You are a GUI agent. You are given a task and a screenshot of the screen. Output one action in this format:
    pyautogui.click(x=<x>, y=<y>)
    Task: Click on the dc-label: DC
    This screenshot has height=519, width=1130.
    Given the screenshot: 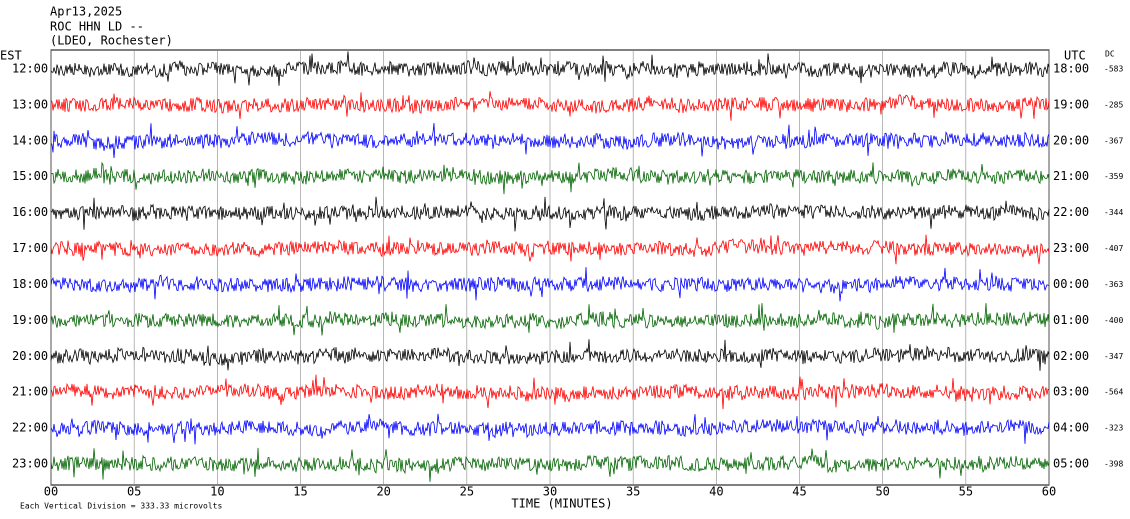 What is the action you would take?
    pyautogui.click(x=1110, y=54)
    